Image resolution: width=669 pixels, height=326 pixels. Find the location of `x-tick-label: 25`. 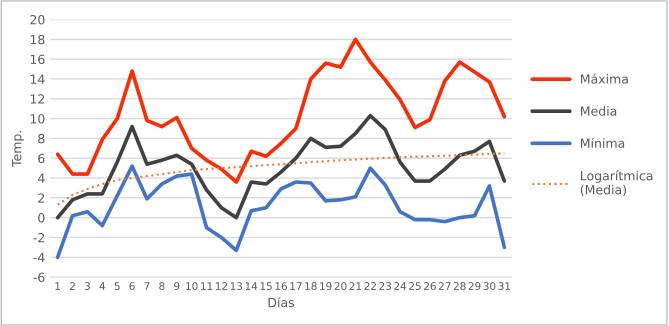

x-tick-label: 25 is located at coordinates (415, 286).